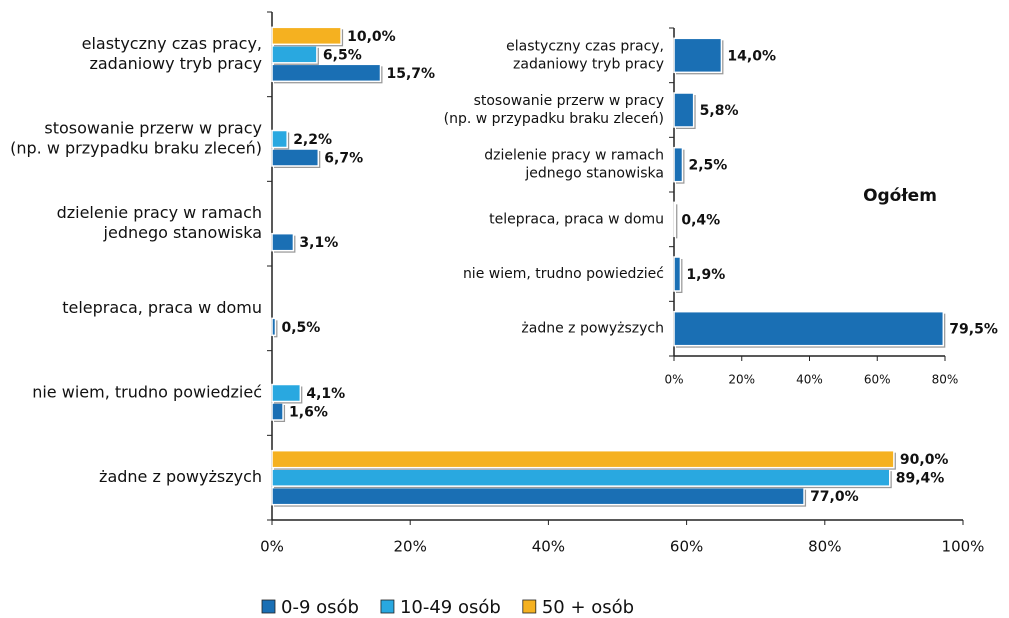 Image resolution: width=1009 pixels, height=618 pixels. What do you see at coordinates (318, 243) in the screenshot?
I see `value-label: 3,1%` at bounding box center [318, 243].